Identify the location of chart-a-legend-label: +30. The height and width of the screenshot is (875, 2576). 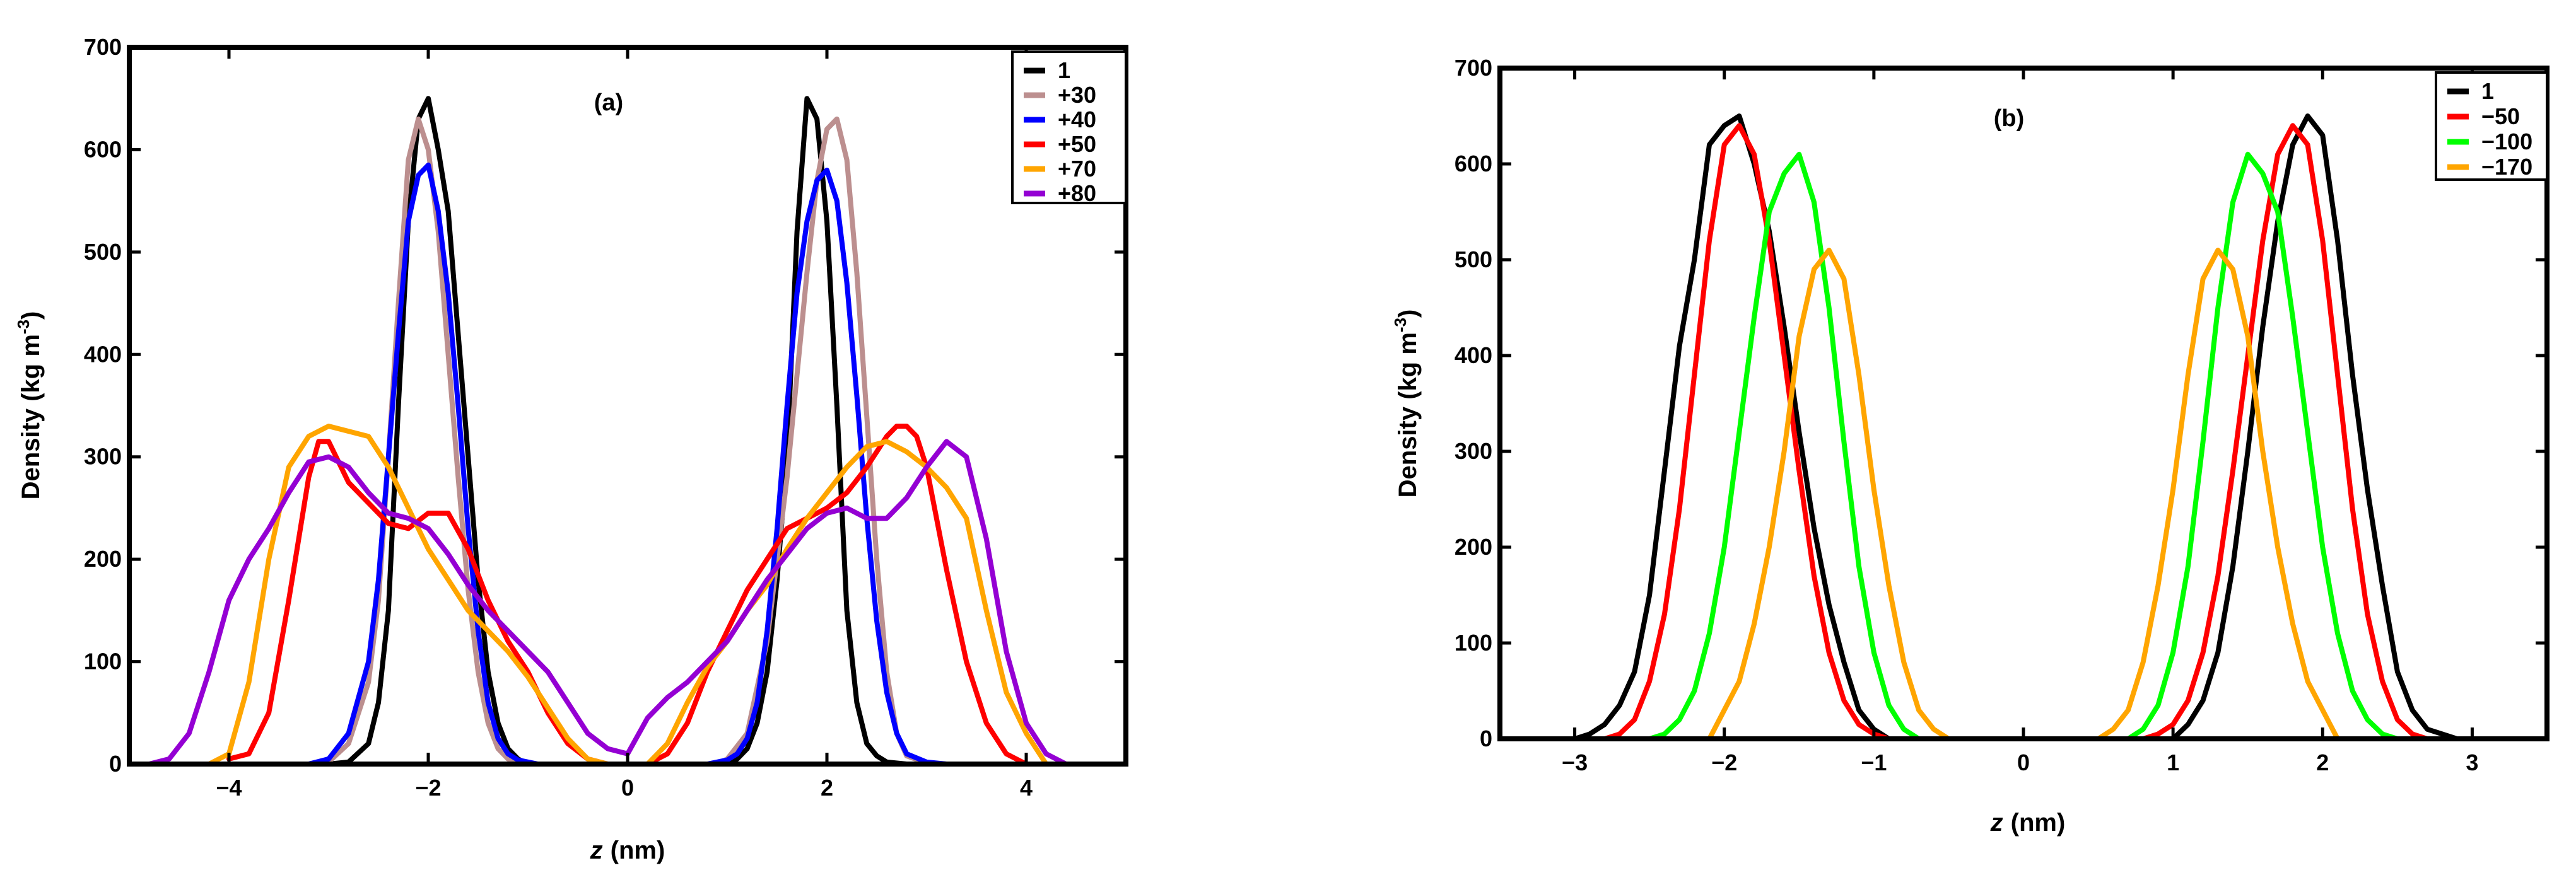
(1077, 95).